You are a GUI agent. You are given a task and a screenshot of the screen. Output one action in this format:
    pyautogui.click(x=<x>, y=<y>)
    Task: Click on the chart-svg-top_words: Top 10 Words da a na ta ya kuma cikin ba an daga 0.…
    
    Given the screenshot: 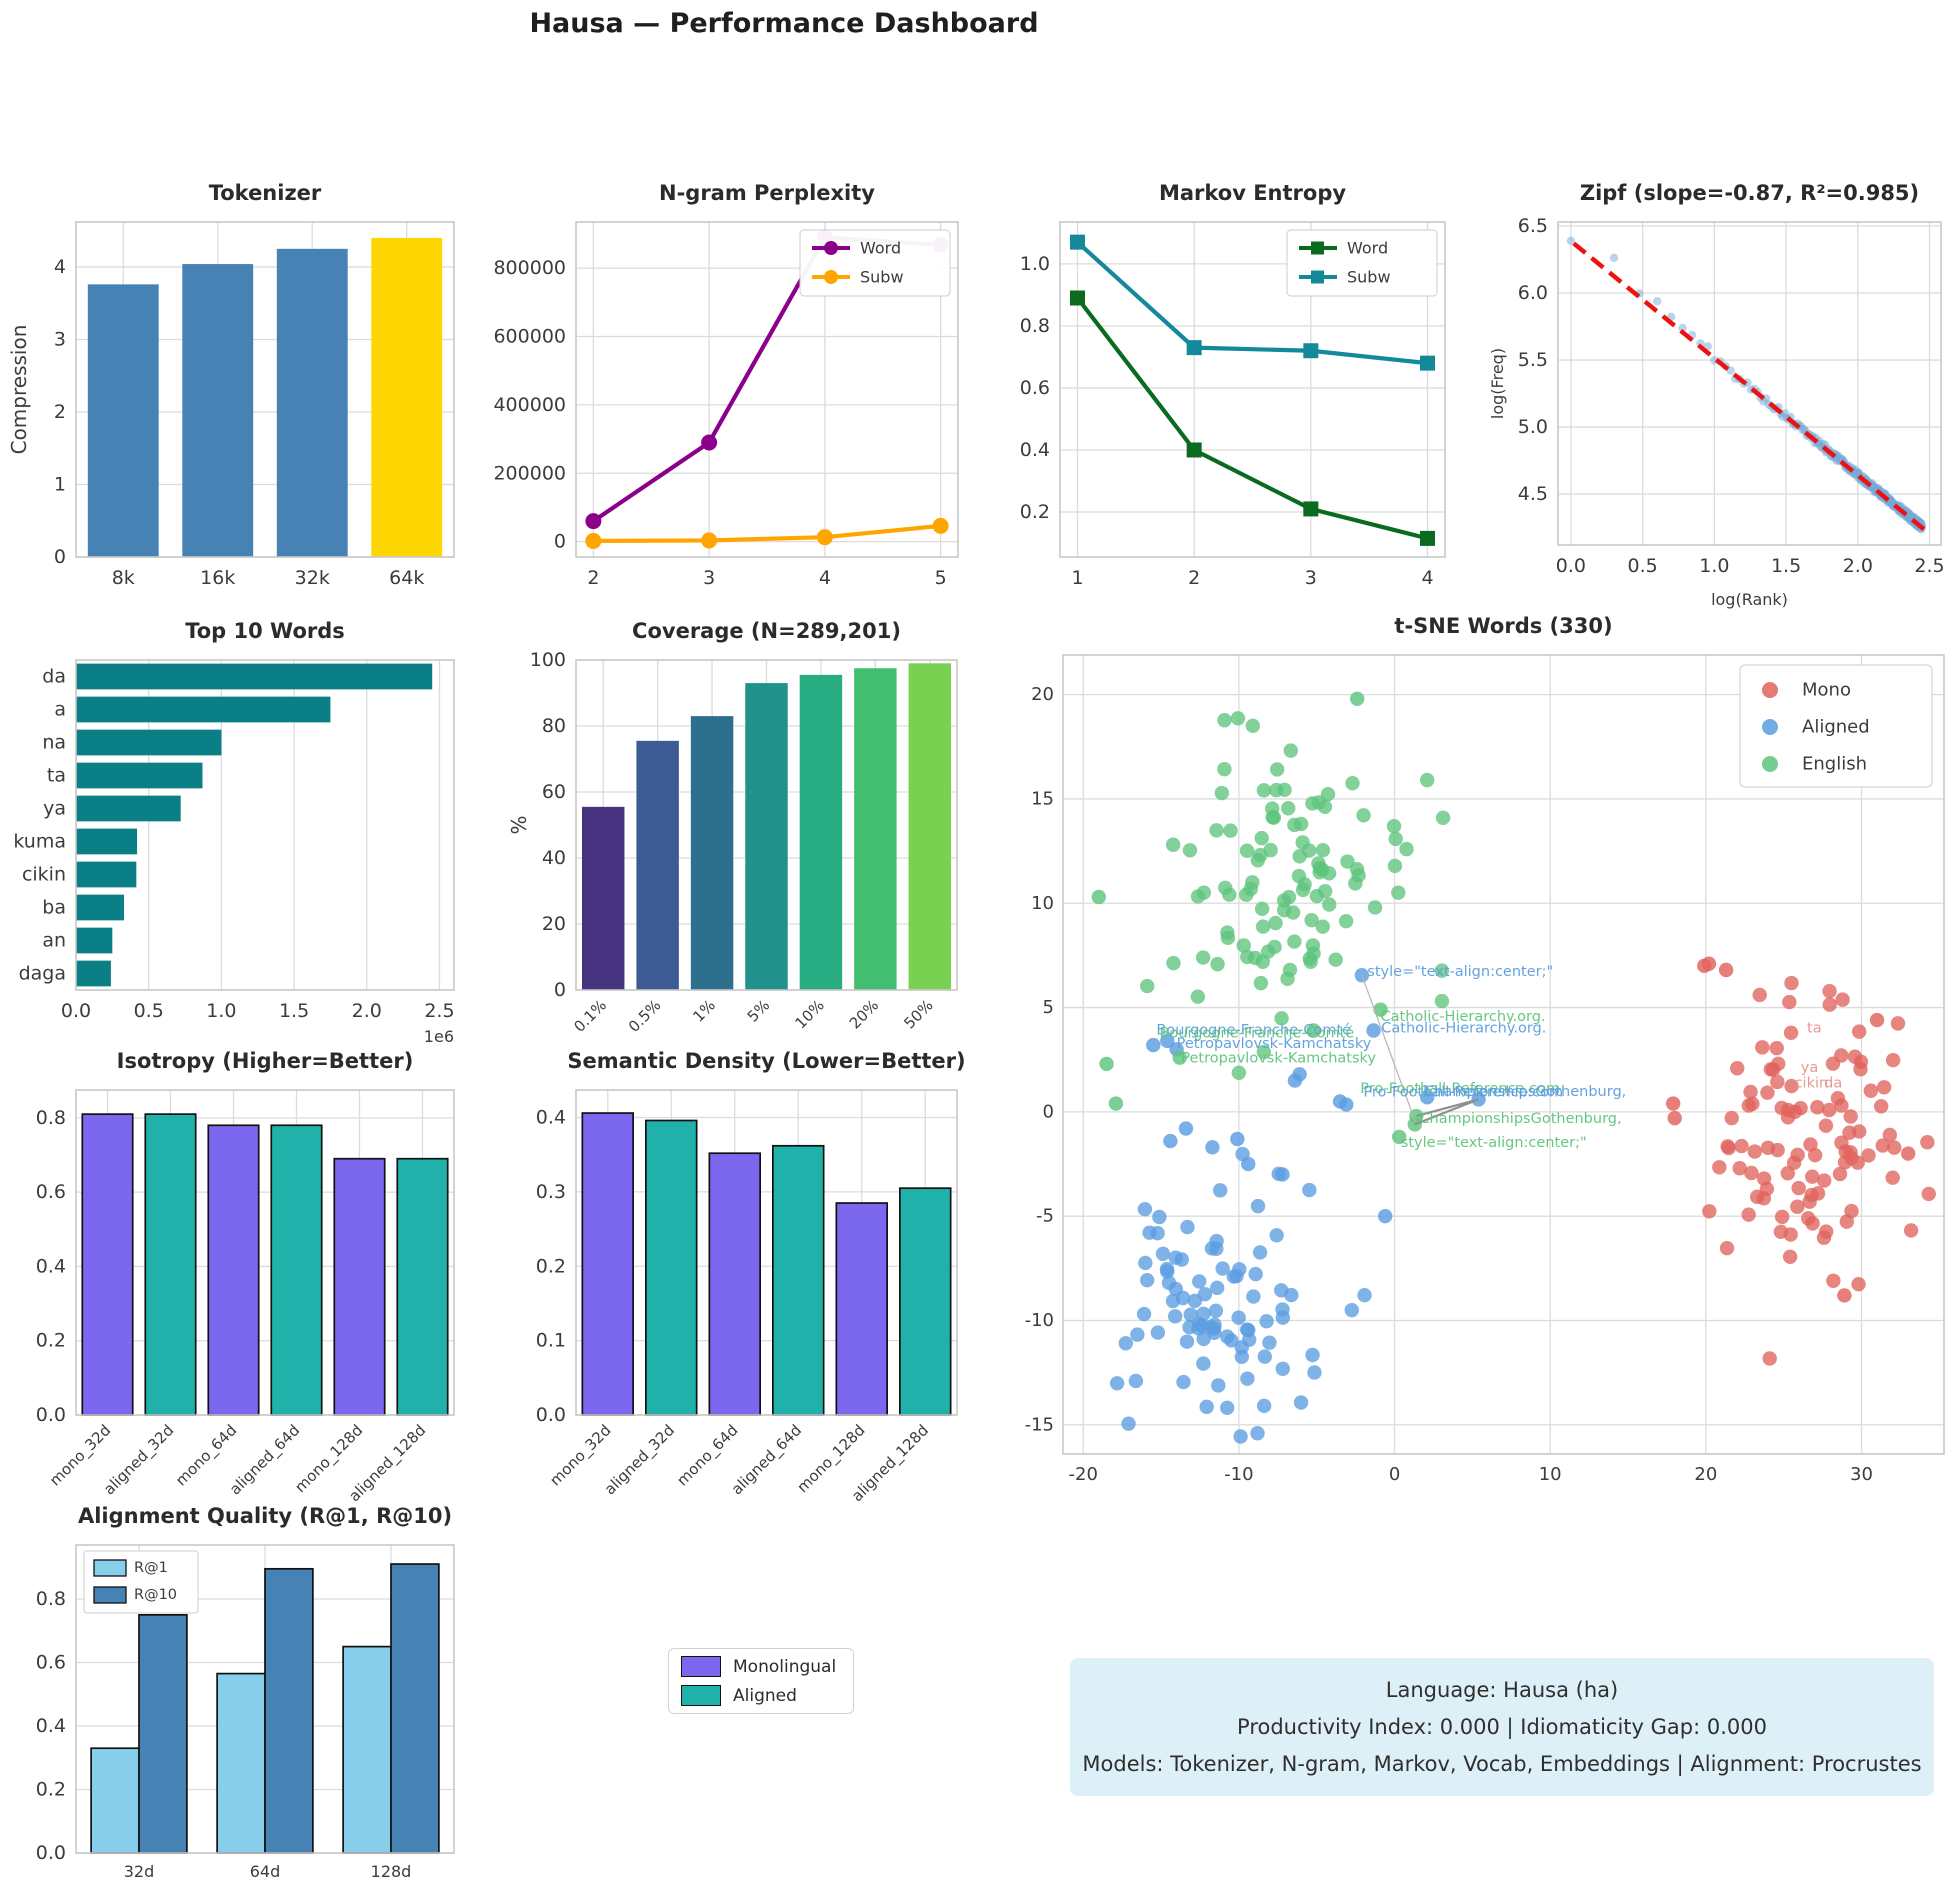 What is the action you would take?
    pyautogui.click(x=234, y=832)
    